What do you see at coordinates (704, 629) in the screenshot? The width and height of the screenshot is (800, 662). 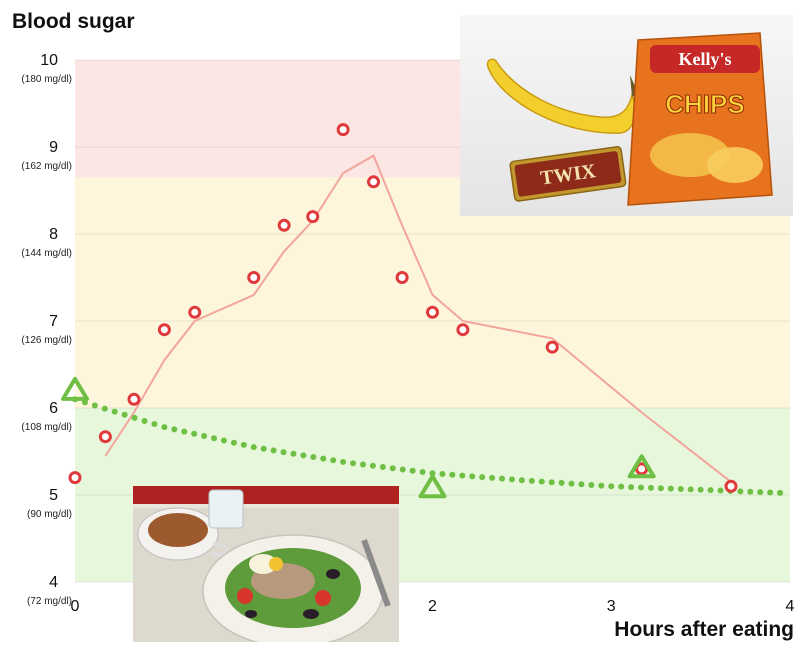 I see `x-axis-title: Hours after eating` at bounding box center [704, 629].